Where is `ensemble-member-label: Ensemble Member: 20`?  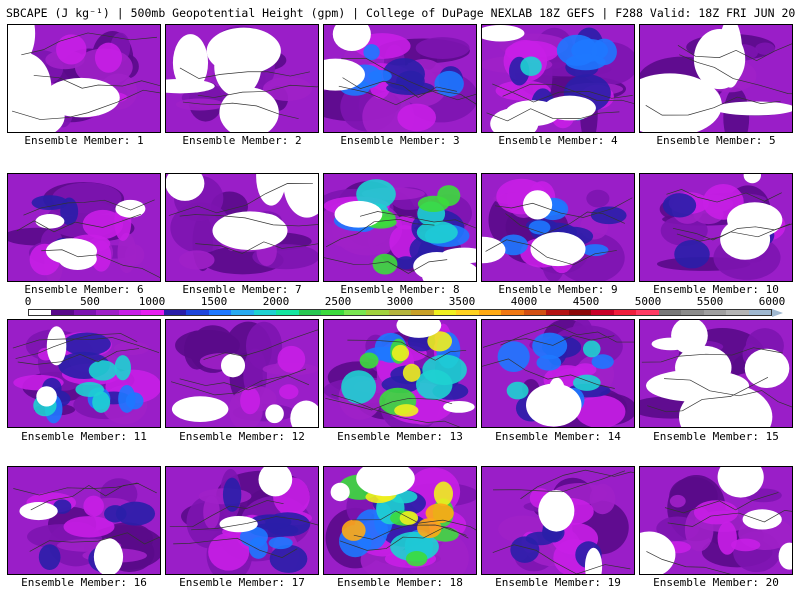 ensemble-member-label: Ensemble Member: 20 is located at coordinates (716, 582).